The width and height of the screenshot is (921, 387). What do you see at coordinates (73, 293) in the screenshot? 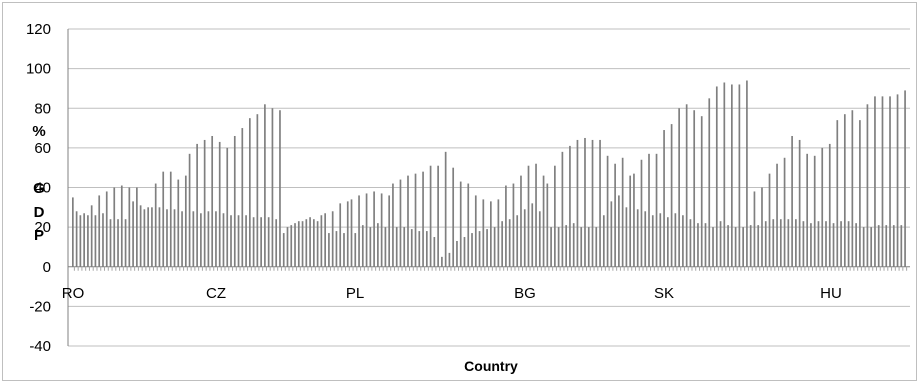
I see `category-label: RO` at bounding box center [73, 293].